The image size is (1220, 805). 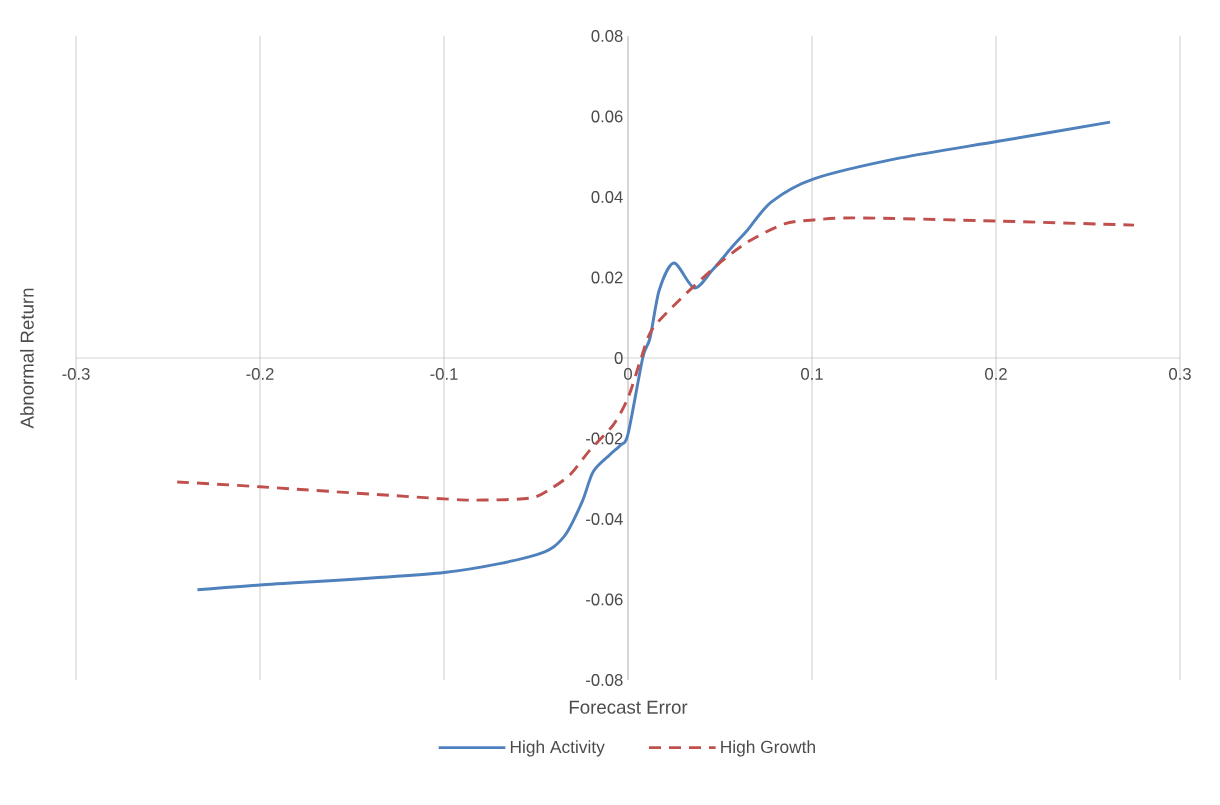 What do you see at coordinates (768, 748) in the screenshot?
I see `legend-label: High Growth` at bounding box center [768, 748].